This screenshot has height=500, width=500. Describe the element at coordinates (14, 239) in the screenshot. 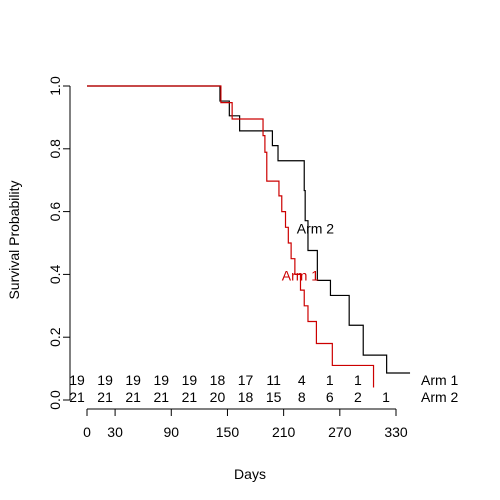

I see `y-axis-label: Survival Probability` at that location.